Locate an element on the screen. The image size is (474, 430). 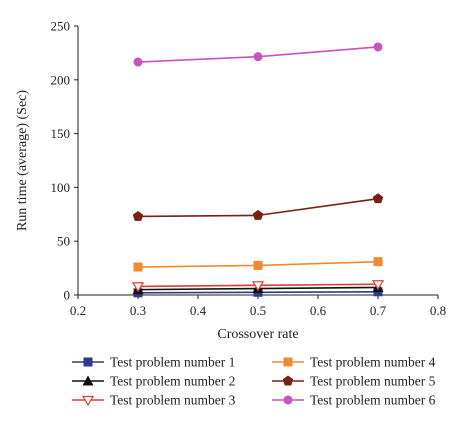
x-tick-label: 0.6 is located at coordinates (318, 310).